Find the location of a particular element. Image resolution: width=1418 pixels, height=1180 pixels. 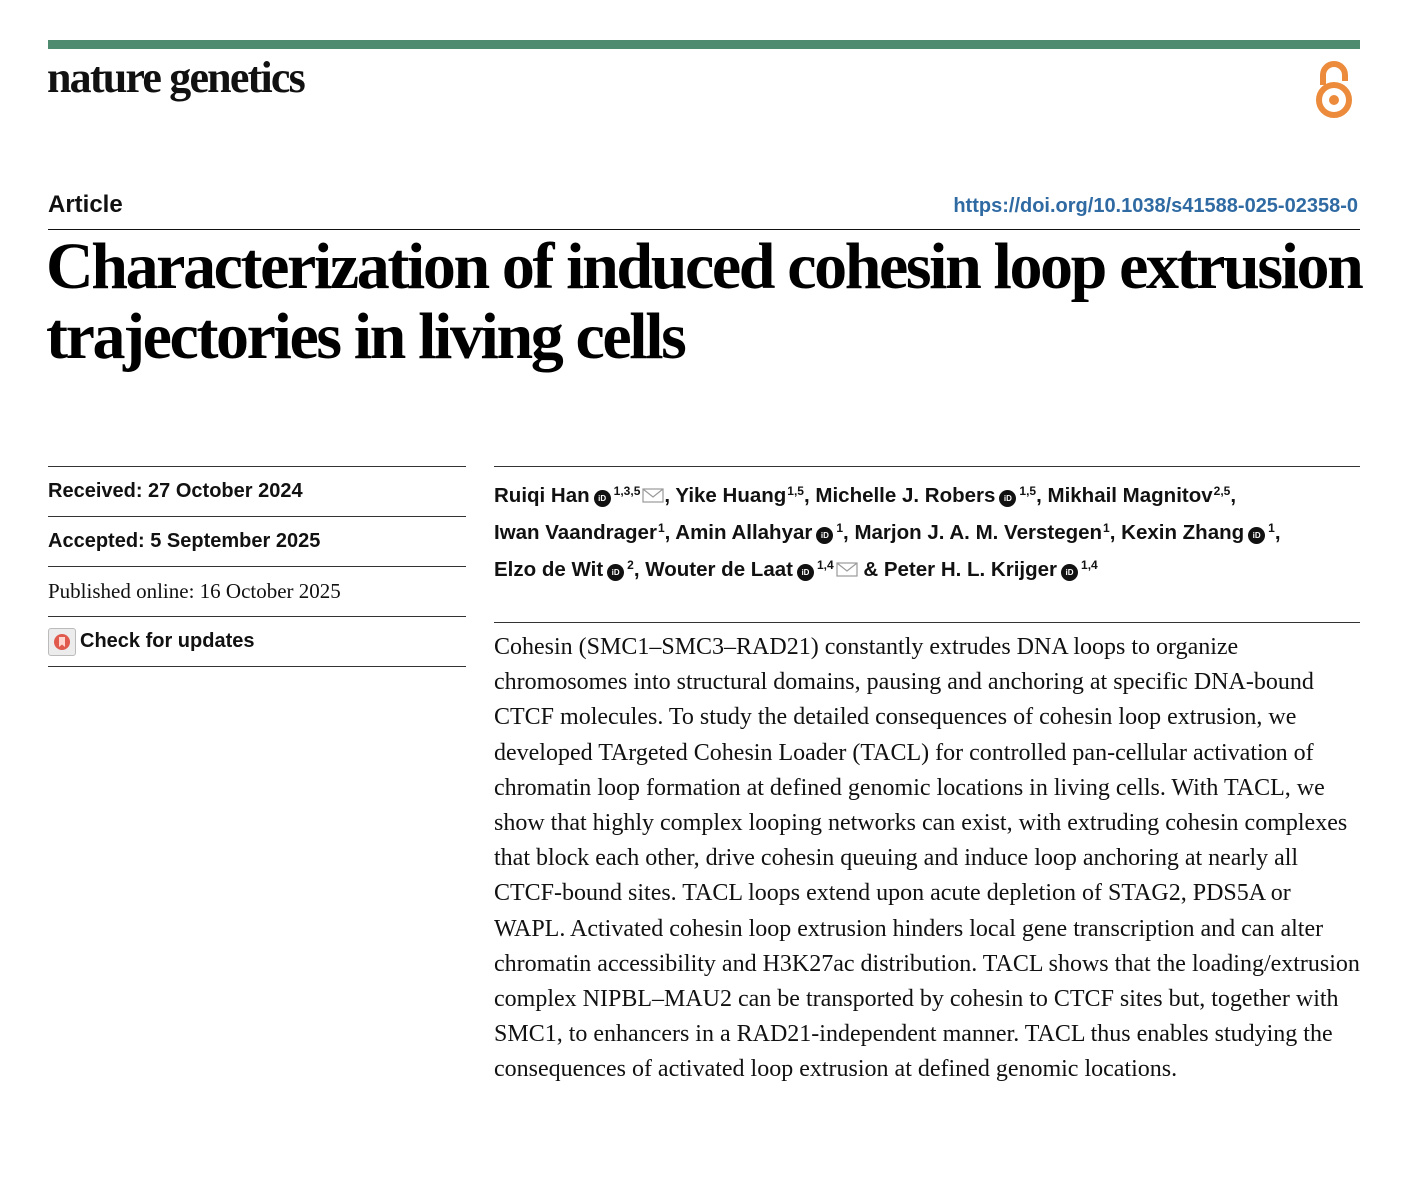

journal-name: nature genetics is located at coordinates (176, 77).